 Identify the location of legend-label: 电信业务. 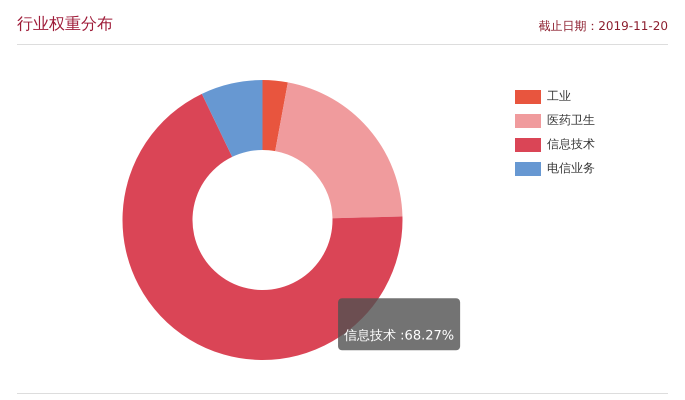
(571, 168).